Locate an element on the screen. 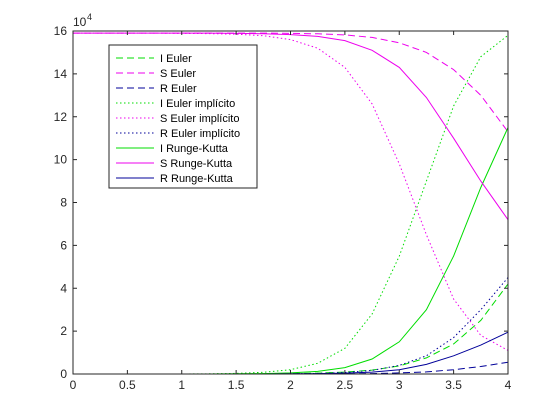 This screenshot has height=420, width=560. exponent-base: 10 is located at coordinates (80, 22).